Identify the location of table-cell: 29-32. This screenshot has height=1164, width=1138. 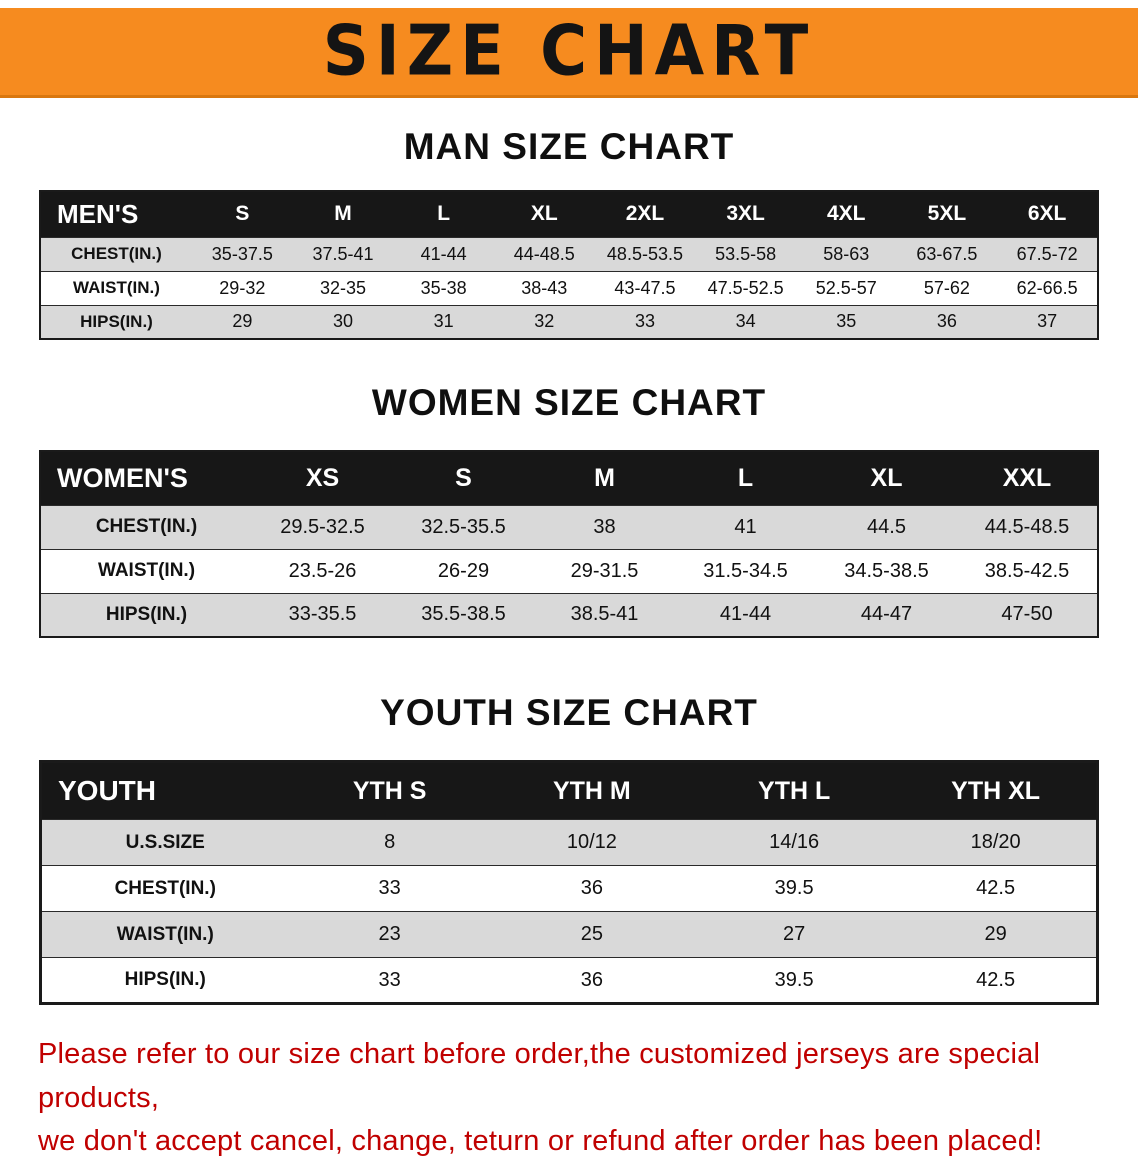
(242, 287).